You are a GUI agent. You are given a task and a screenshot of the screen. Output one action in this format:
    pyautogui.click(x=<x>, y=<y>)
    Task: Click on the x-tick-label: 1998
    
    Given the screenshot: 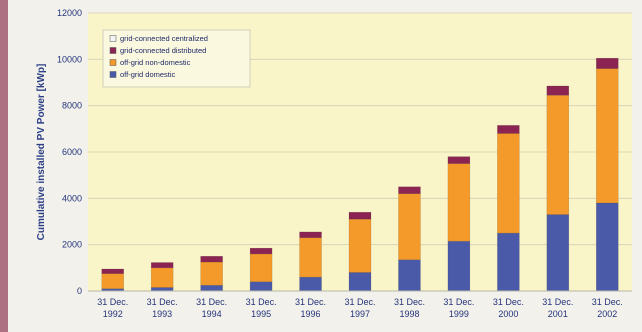 What is the action you would take?
    pyautogui.click(x=409, y=314)
    